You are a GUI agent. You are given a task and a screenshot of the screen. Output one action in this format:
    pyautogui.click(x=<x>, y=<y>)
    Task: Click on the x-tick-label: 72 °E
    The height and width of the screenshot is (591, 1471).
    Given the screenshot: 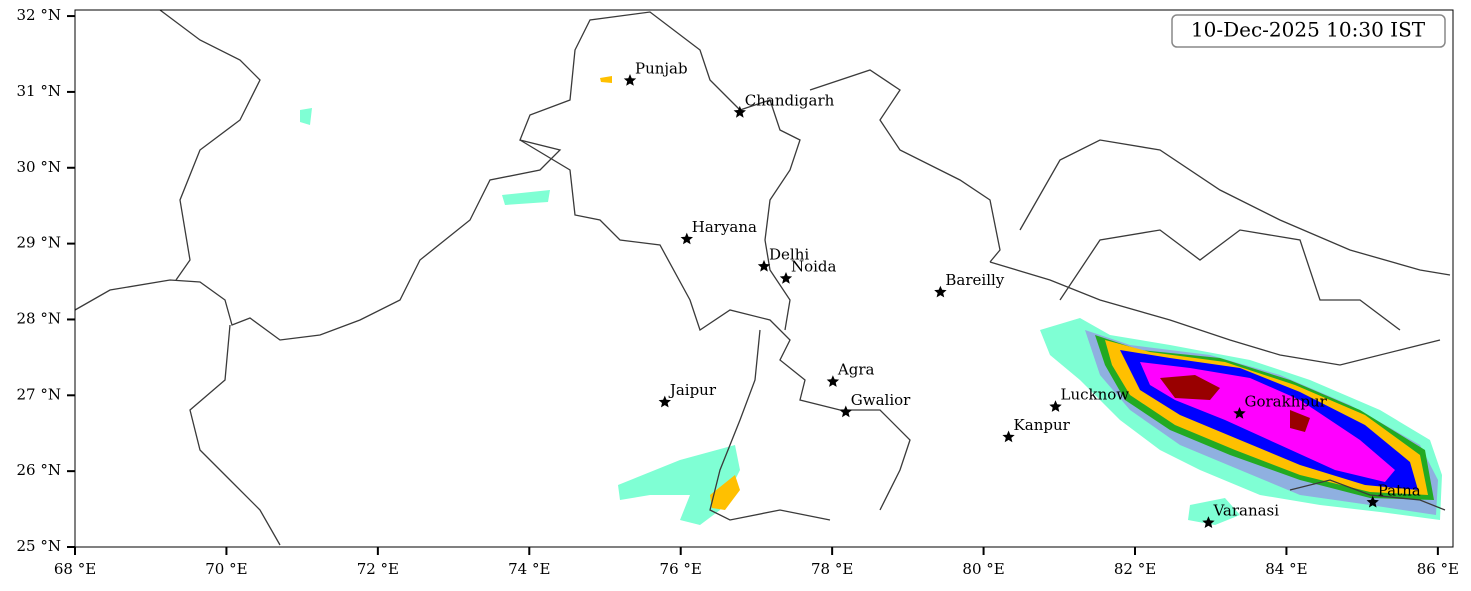 What is the action you would take?
    pyautogui.click(x=378, y=569)
    